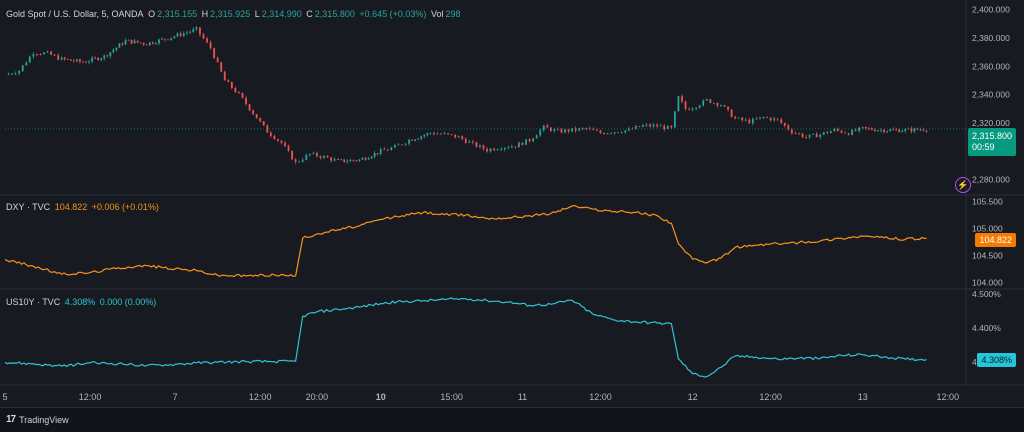  I want to click on dxy-symbol-name: DXY · TVC, so click(28, 207).